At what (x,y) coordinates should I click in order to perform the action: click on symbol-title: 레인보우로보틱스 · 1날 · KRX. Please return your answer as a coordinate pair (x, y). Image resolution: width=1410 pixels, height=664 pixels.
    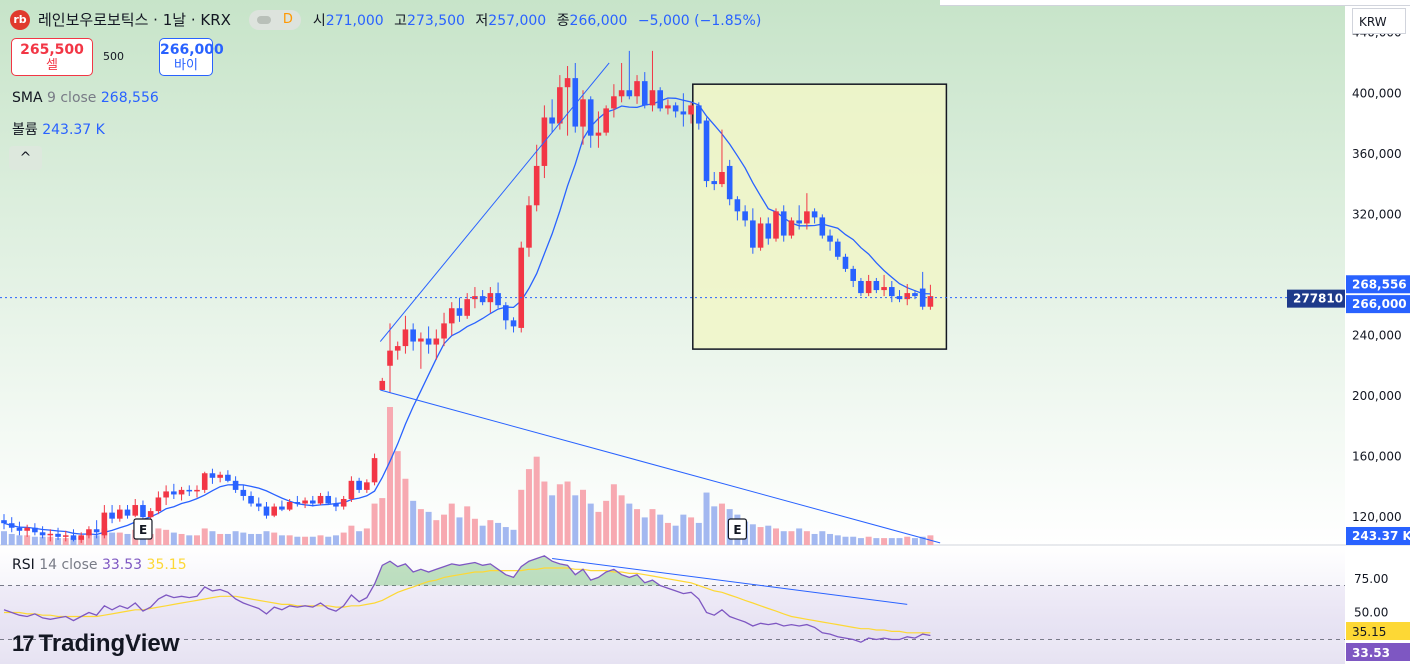
    Looking at the image, I should click on (134, 20).